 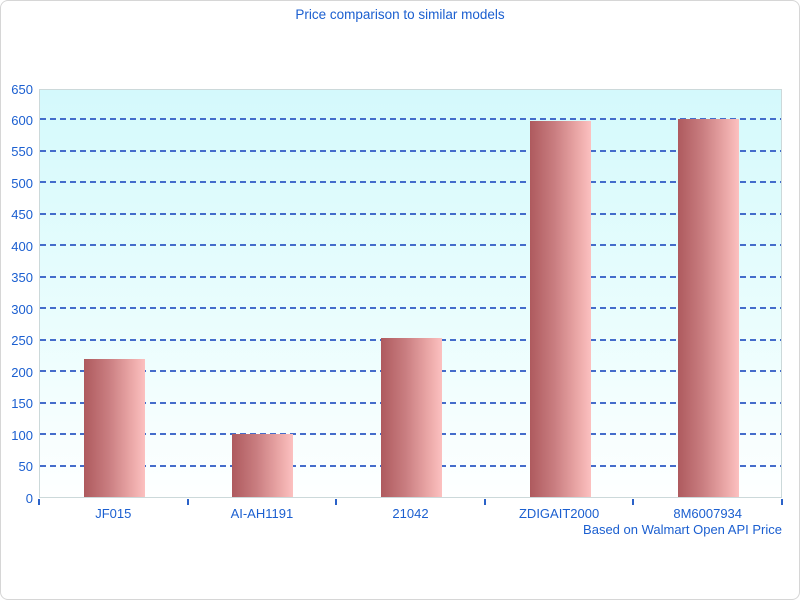 I want to click on y-tick-label-150: 150, so click(x=22, y=404).